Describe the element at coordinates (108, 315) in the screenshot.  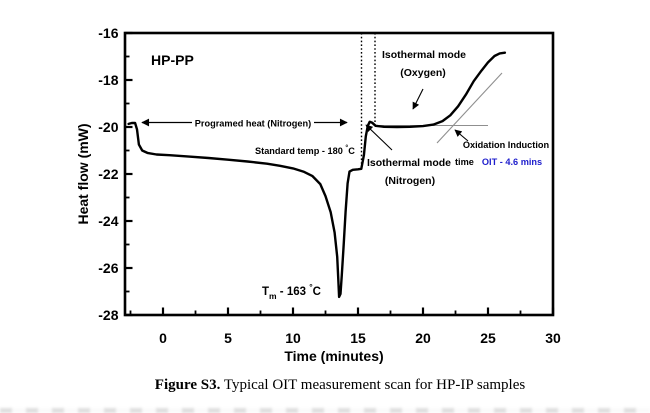
I see `y-tick-label: -28` at that location.